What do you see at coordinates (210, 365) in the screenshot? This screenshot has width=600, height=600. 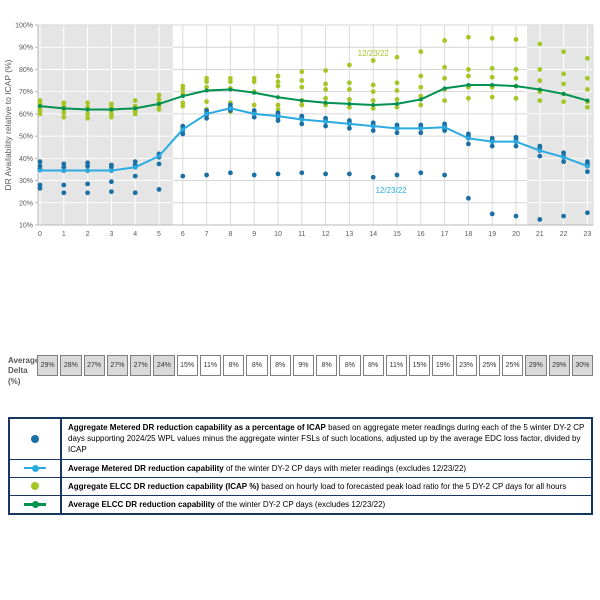 I see `delta-cell-hour-7: 11%` at bounding box center [210, 365].